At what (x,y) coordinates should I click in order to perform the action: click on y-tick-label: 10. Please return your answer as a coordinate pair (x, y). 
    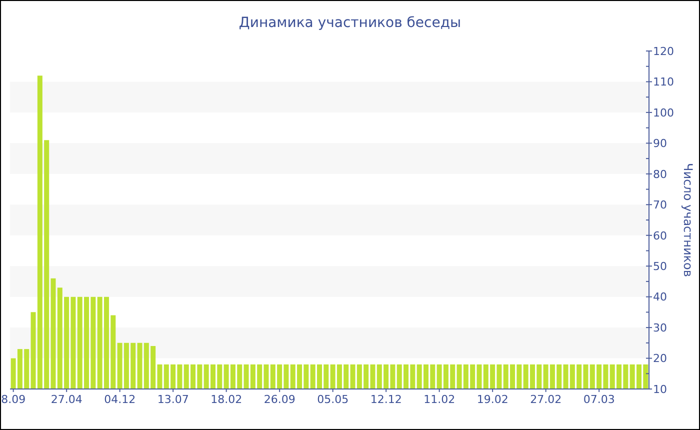
    Looking at the image, I should click on (660, 389).